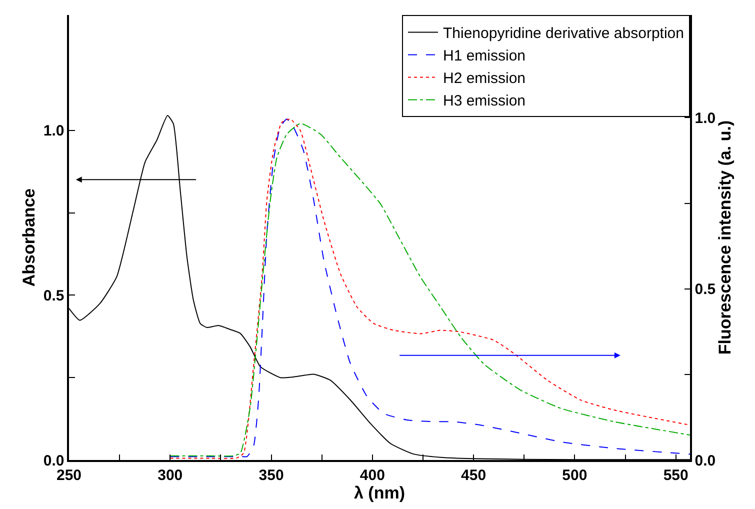 Image resolution: width=755 pixels, height=509 pixels. What do you see at coordinates (575, 475) in the screenshot?
I see `x-tick-label: 500` at bounding box center [575, 475].